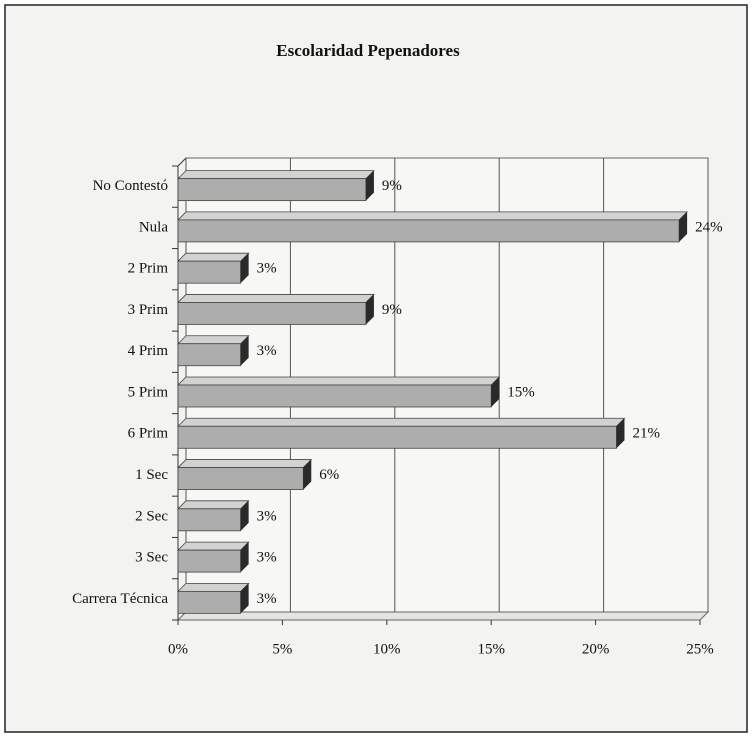 This screenshot has width=752, height=738. I want to click on y-tick-label: 5 Prim, so click(148, 392).